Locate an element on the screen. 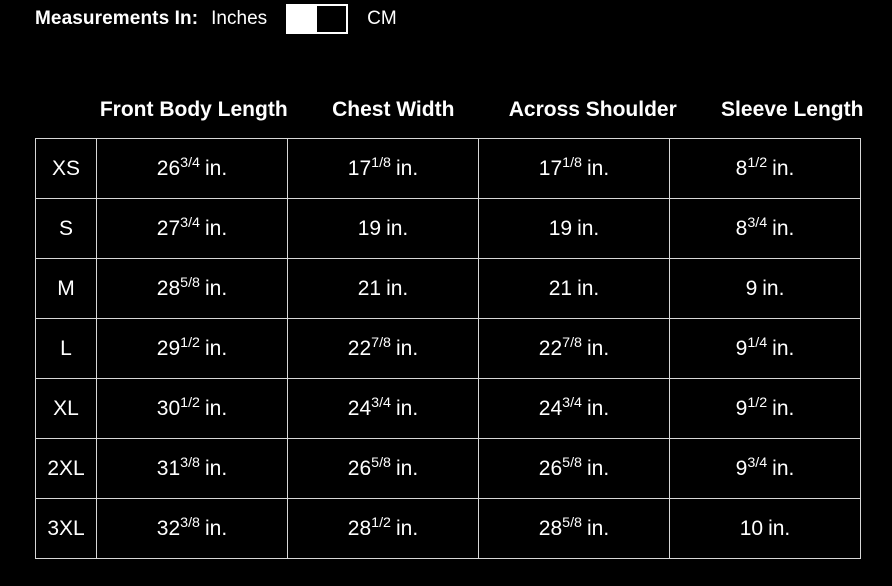 This screenshot has height=586, width=892. measurement-cell: 83/4 in. is located at coordinates (765, 228).